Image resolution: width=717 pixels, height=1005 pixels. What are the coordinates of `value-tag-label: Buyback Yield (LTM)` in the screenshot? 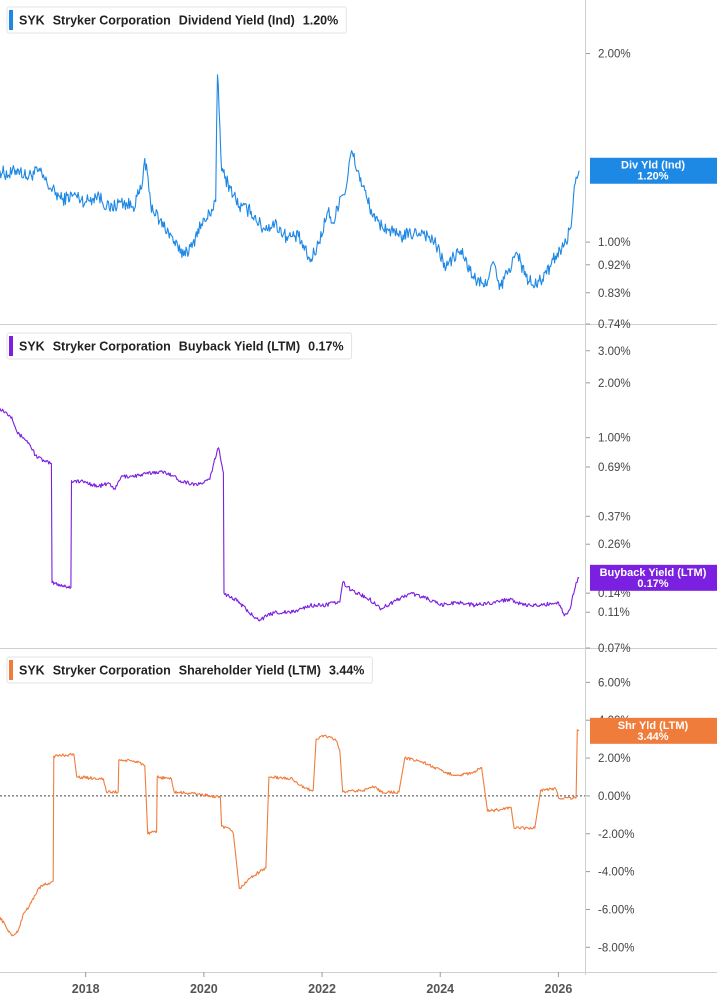 It's located at (653, 573).